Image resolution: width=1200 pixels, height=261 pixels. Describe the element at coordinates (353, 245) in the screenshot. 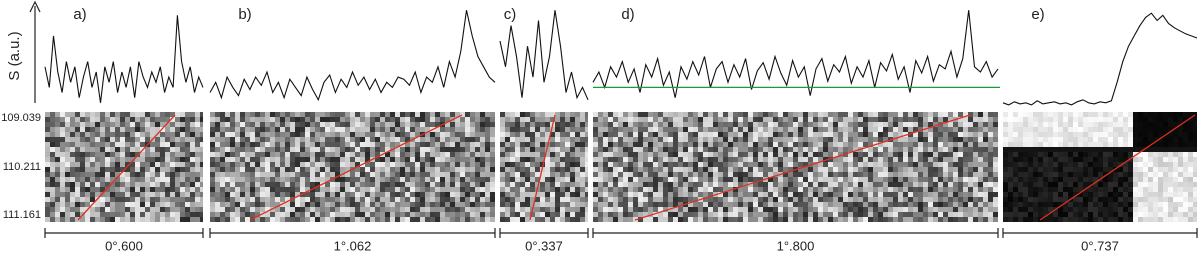

I see `scale-label: 1°.062` at that location.